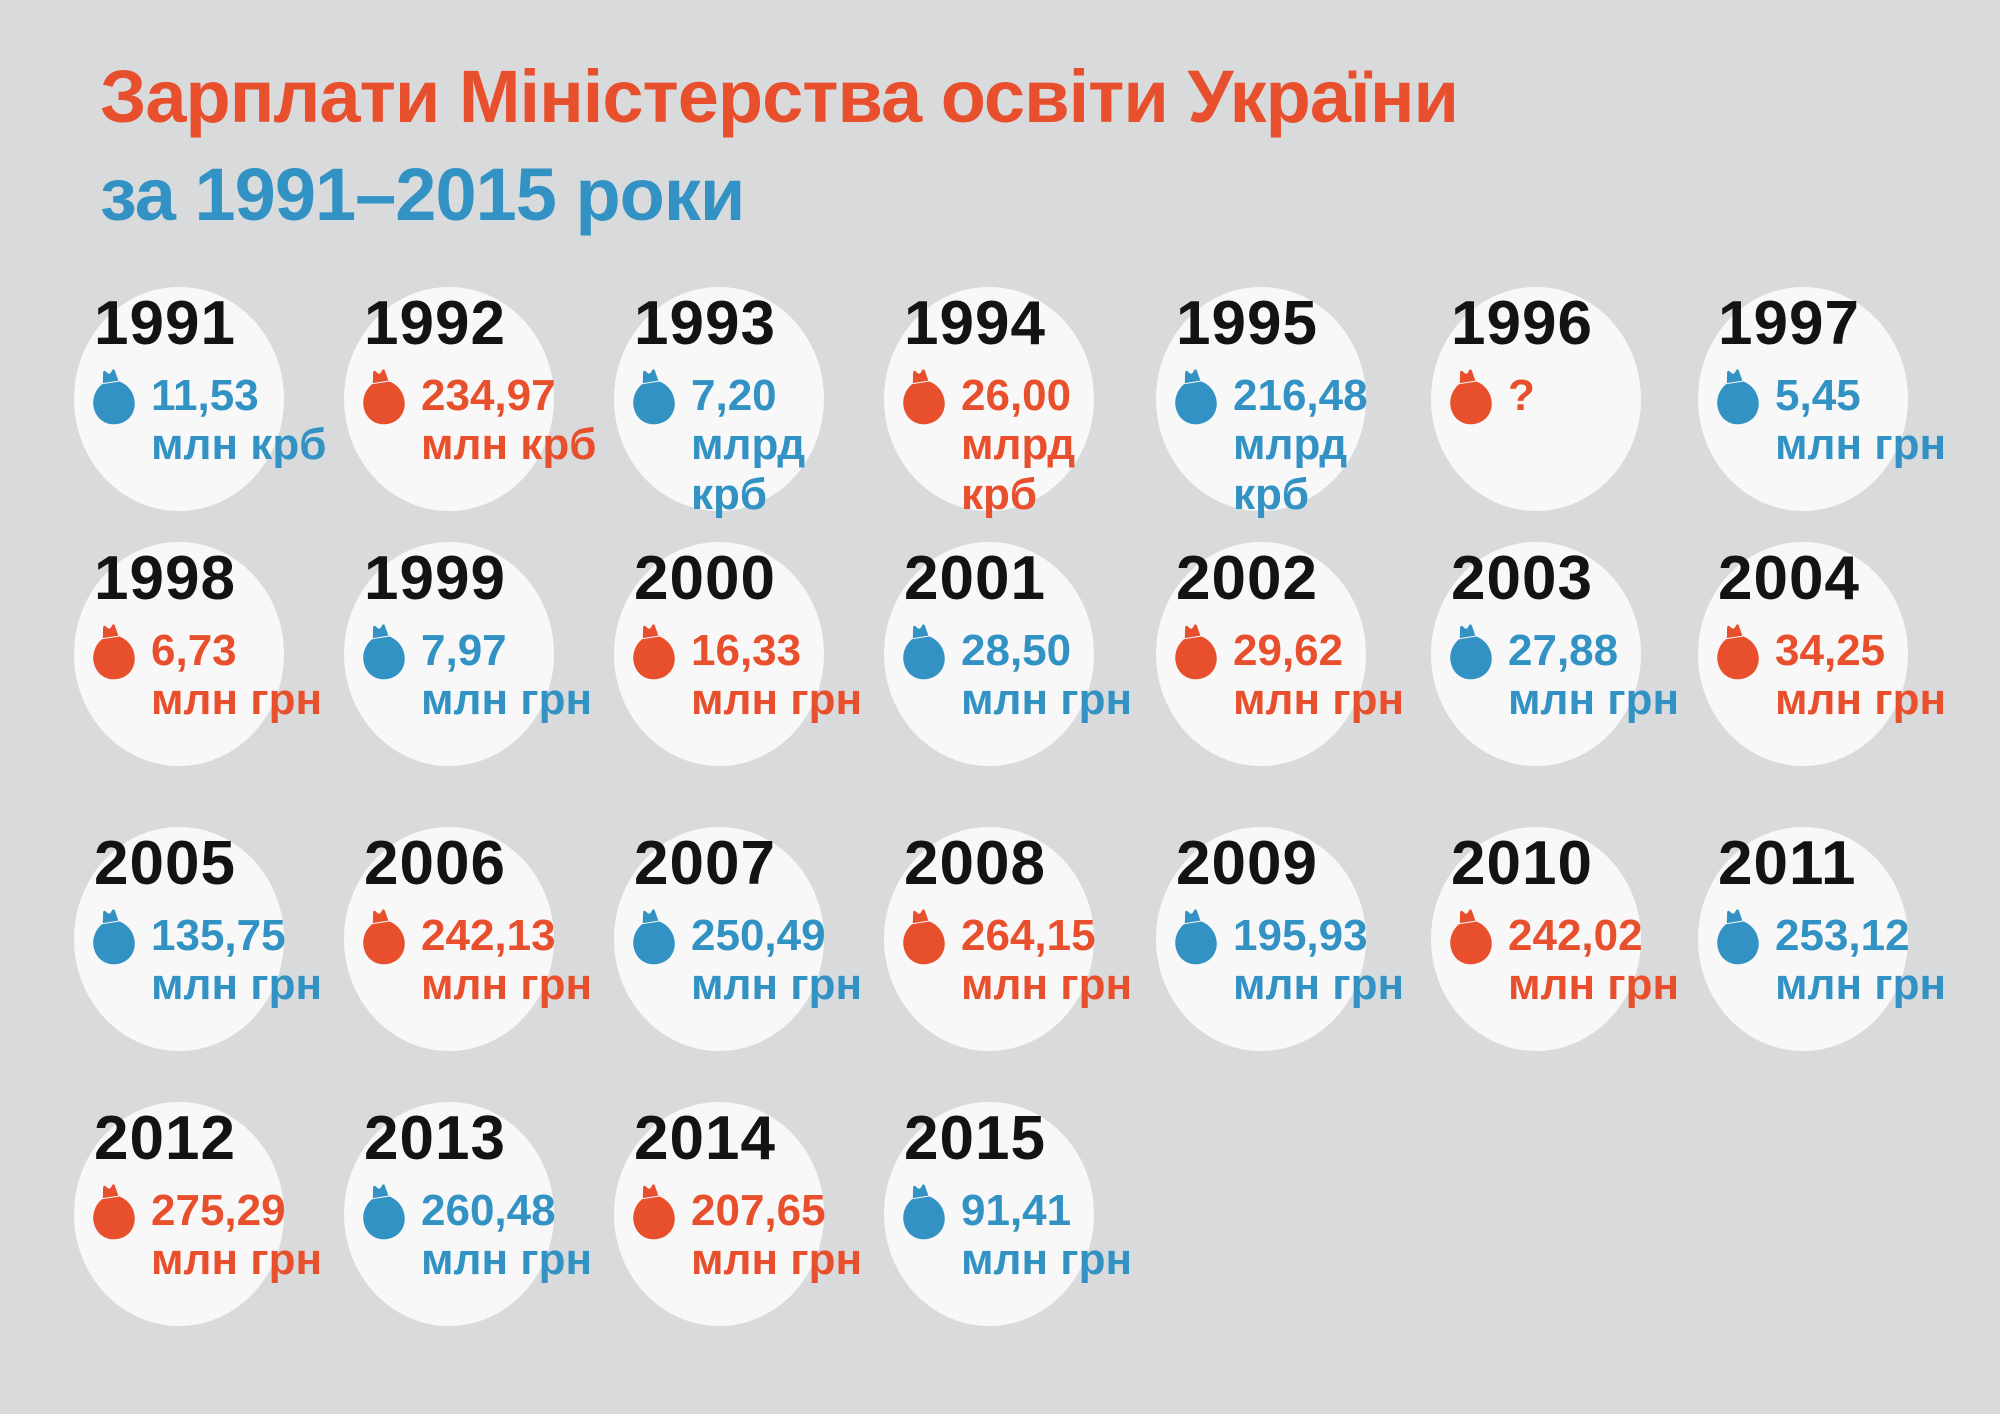  Describe the element at coordinates (1016, 1210) in the screenshot. I see `salary-value: 91,41` at that location.